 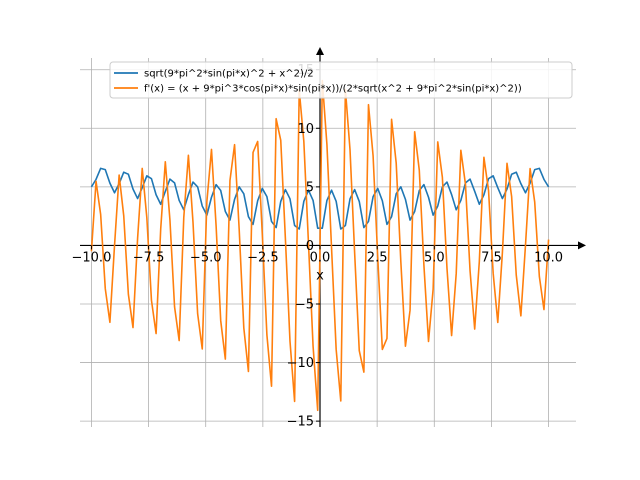 I want to click on x-tick-label: −2.5, so click(x=263, y=257).